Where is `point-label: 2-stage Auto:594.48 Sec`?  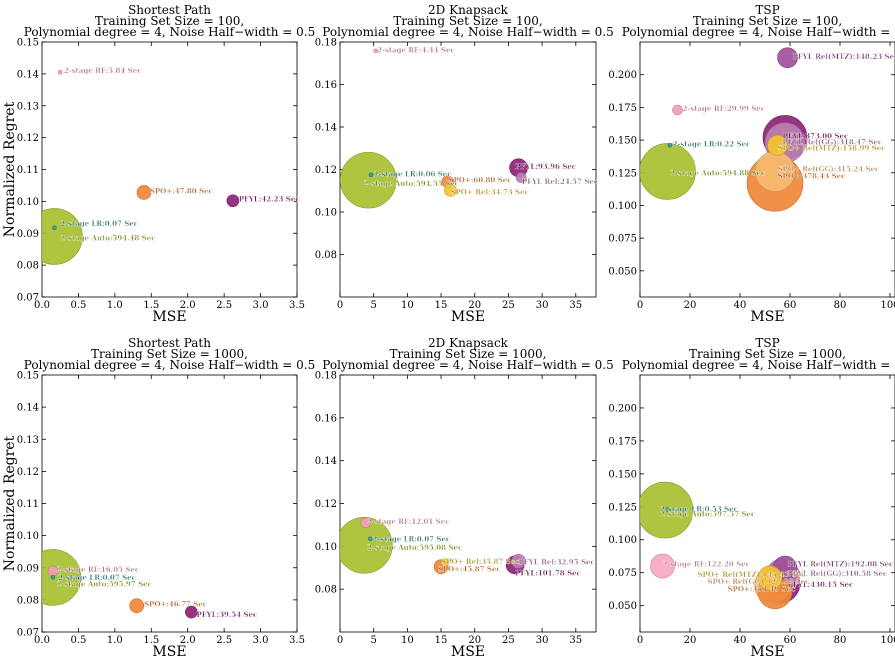 point-label: 2-stage Auto:594.48 Sec is located at coordinates (107, 238).